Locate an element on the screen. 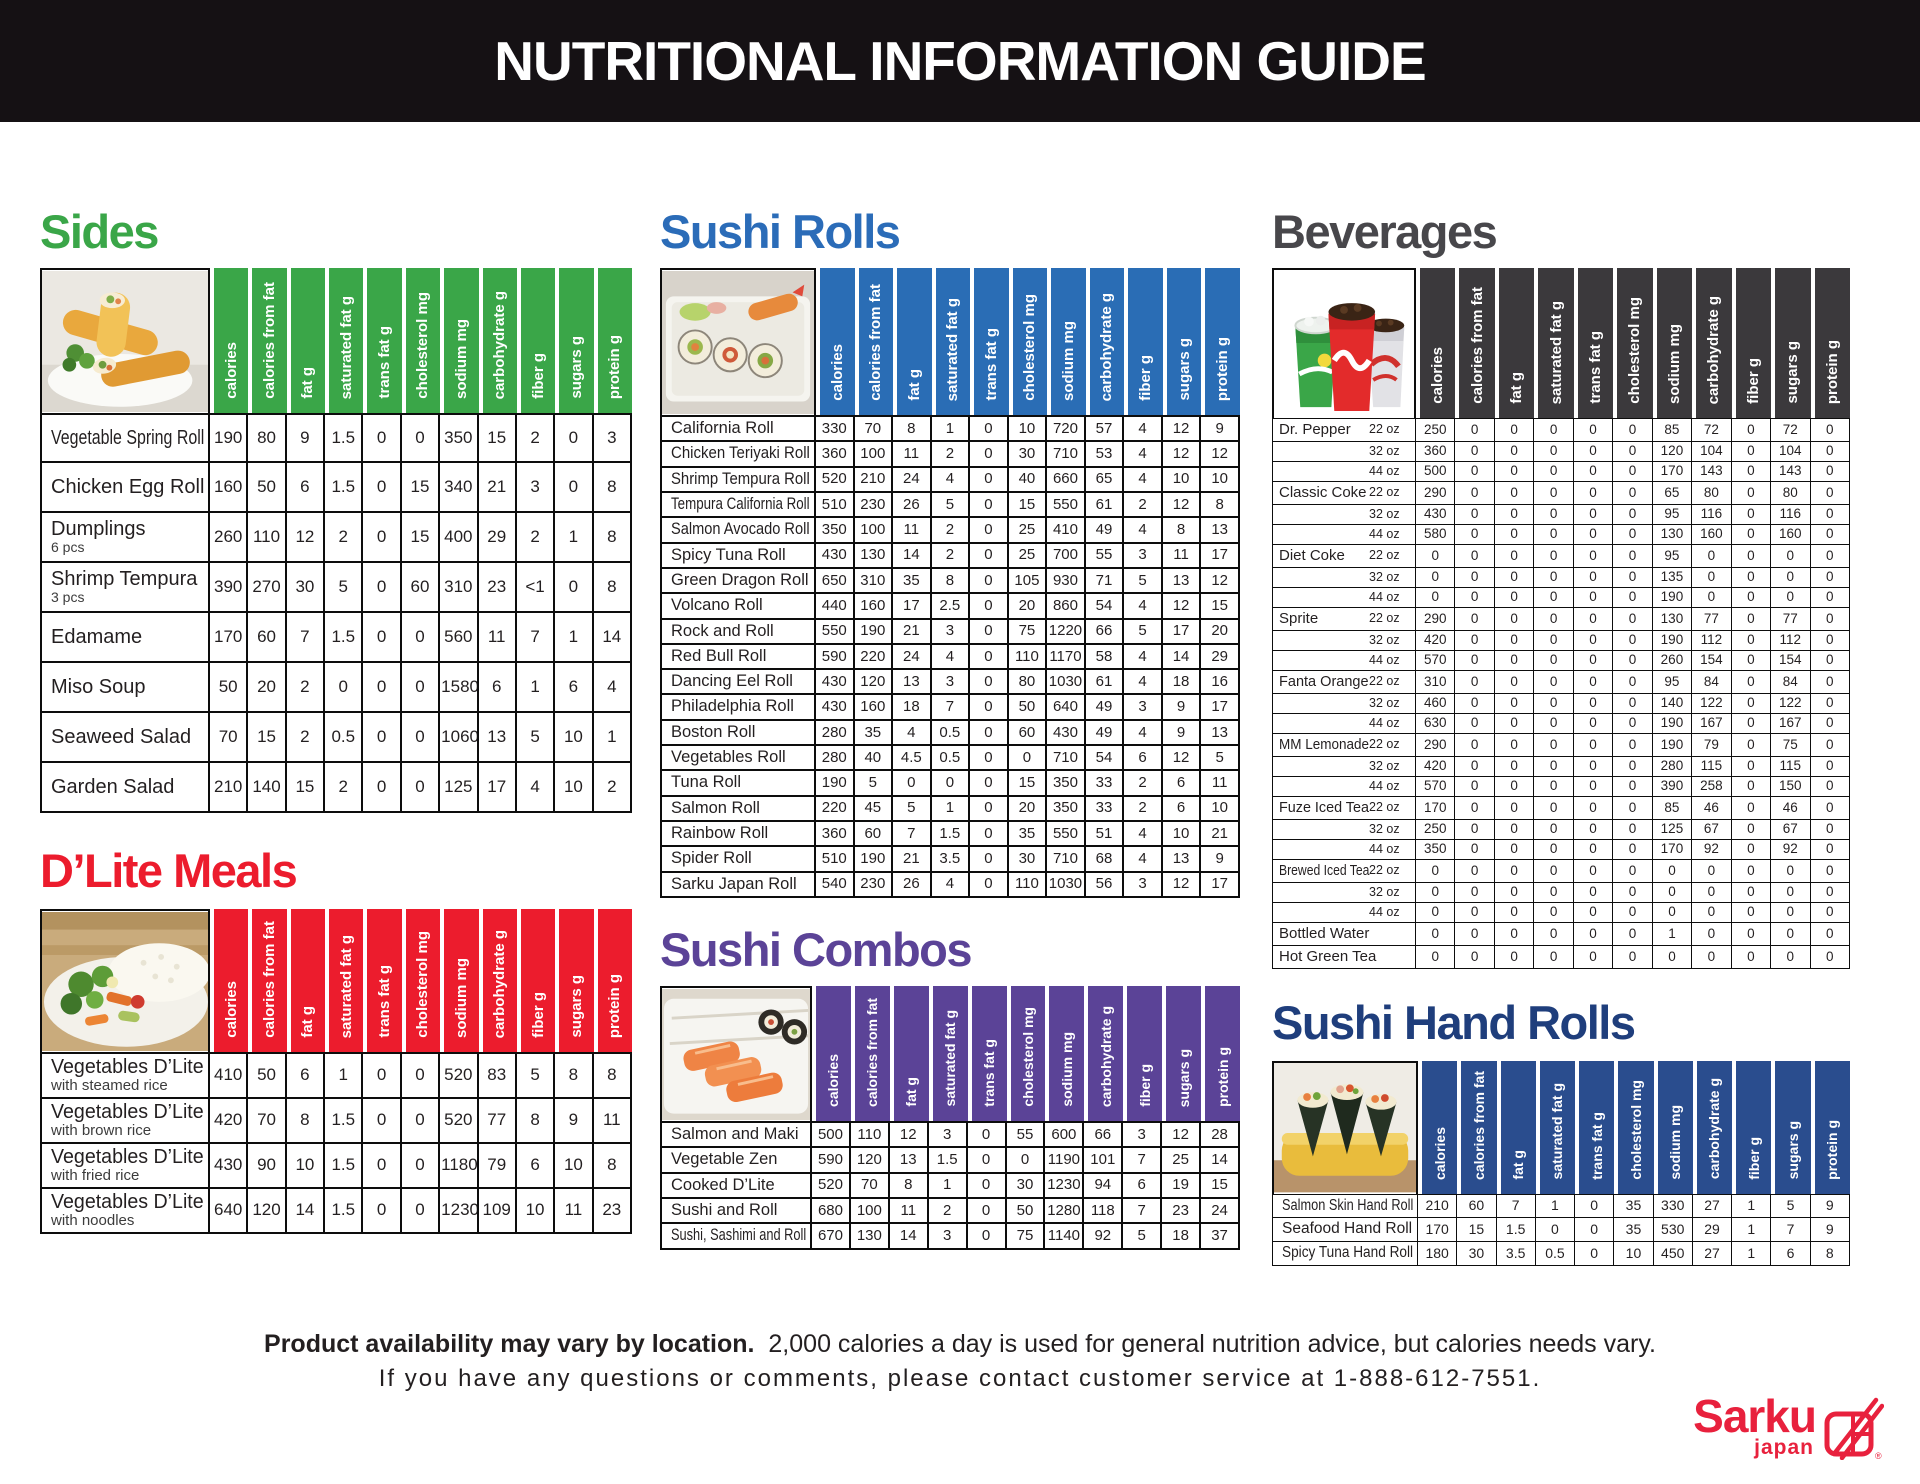 This screenshot has height=1484, width=1920. nutrition-value: 23 is located at coordinates (1182, 1211).